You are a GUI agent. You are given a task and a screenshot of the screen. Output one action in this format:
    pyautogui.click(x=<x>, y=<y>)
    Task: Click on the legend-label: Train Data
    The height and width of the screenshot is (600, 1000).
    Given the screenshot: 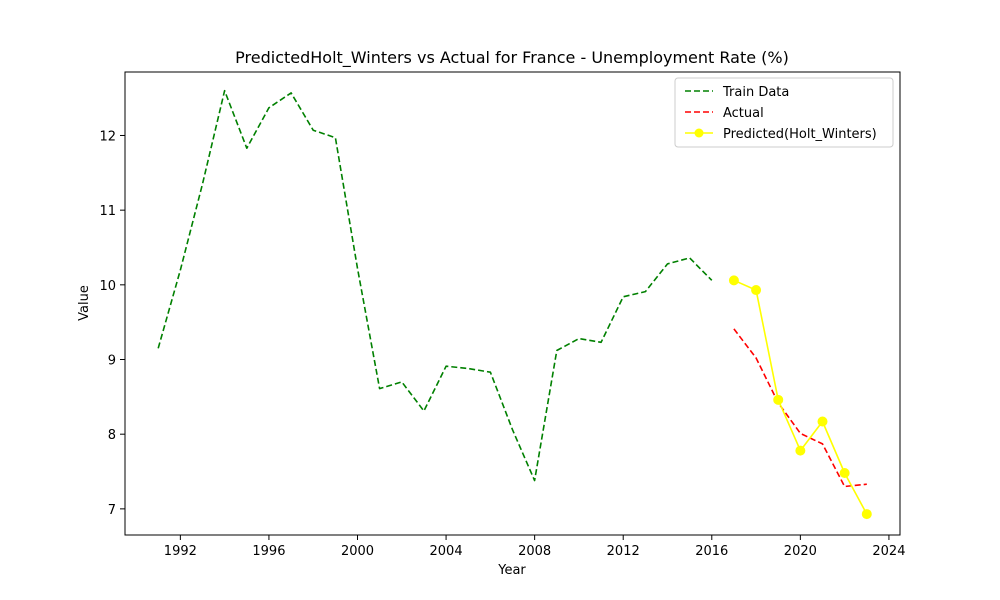 What is the action you would take?
    pyautogui.click(x=755, y=92)
    